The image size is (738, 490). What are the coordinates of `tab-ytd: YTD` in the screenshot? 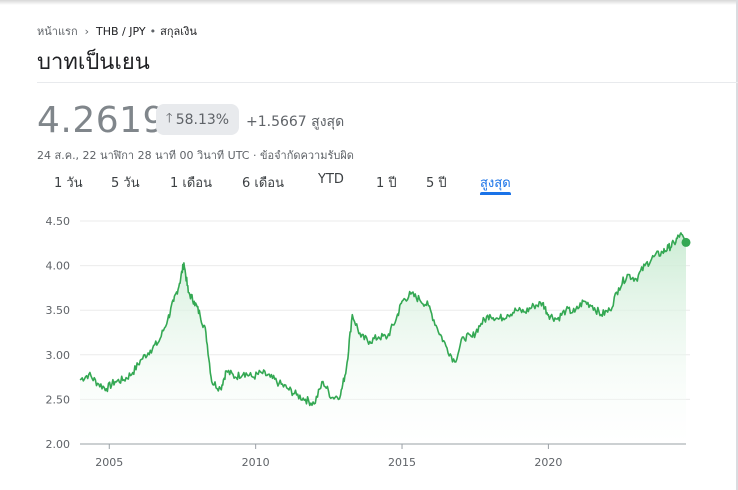 It's located at (331, 179).